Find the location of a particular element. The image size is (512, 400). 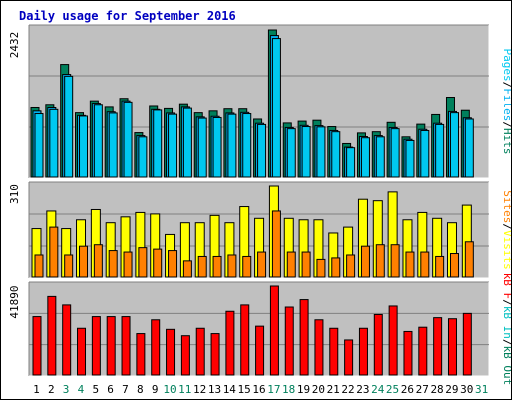

day-label: 27 is located at coordinates (422, 389).